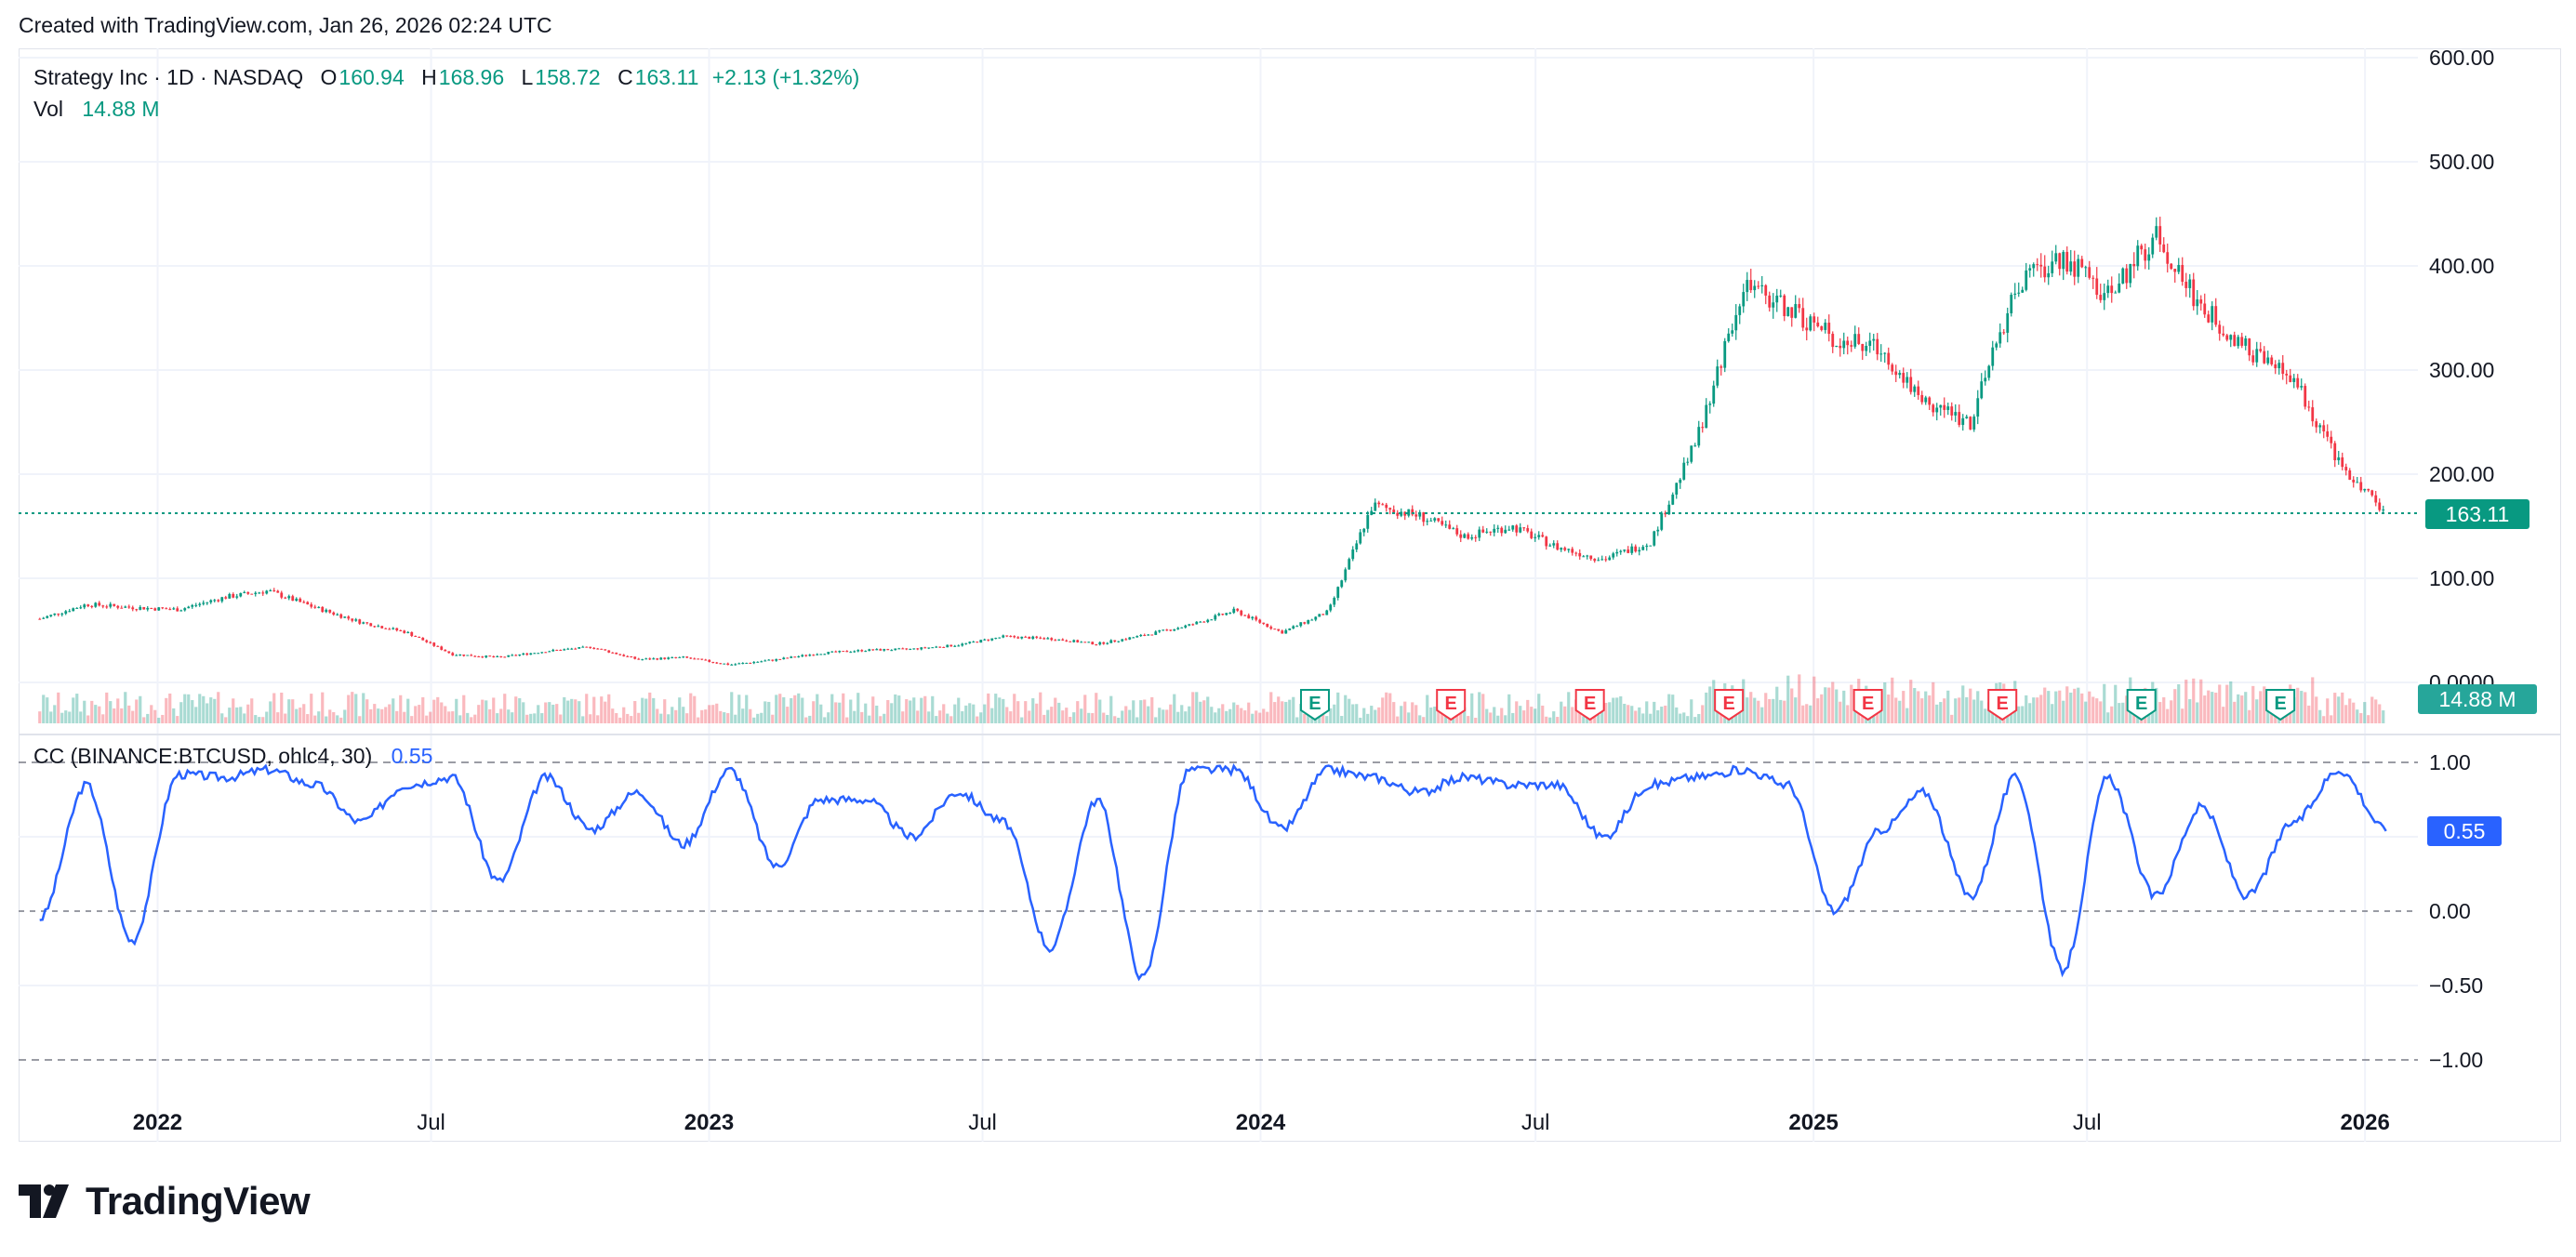 This screenshot has height=1257, width=2576. I want to click on earnings-marker: E, so click(1589, 705).